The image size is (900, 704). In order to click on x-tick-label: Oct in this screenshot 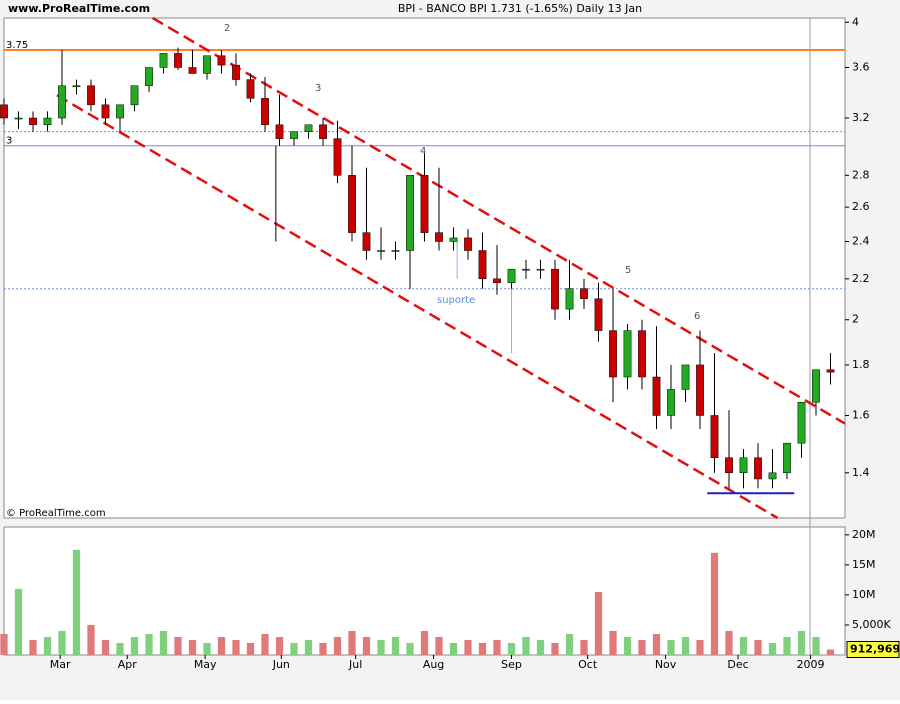, I will do `click(588, 664)`.